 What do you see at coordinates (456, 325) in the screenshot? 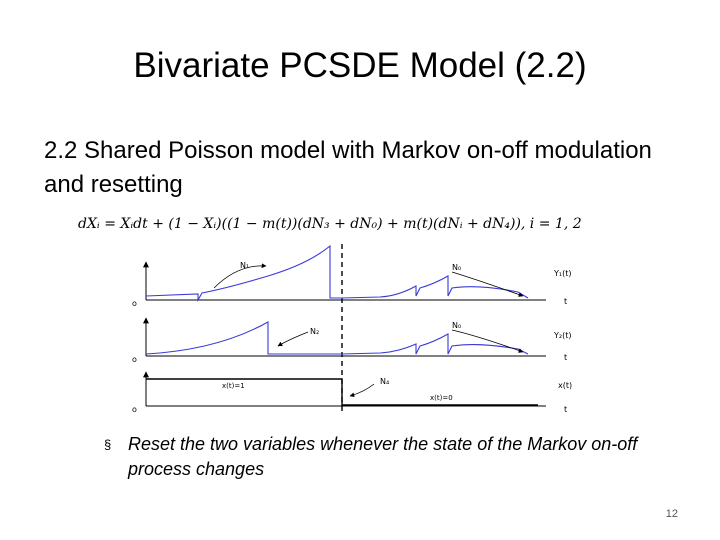
I see `panel2-event-right: N₀` at bounding box center [456, 325].